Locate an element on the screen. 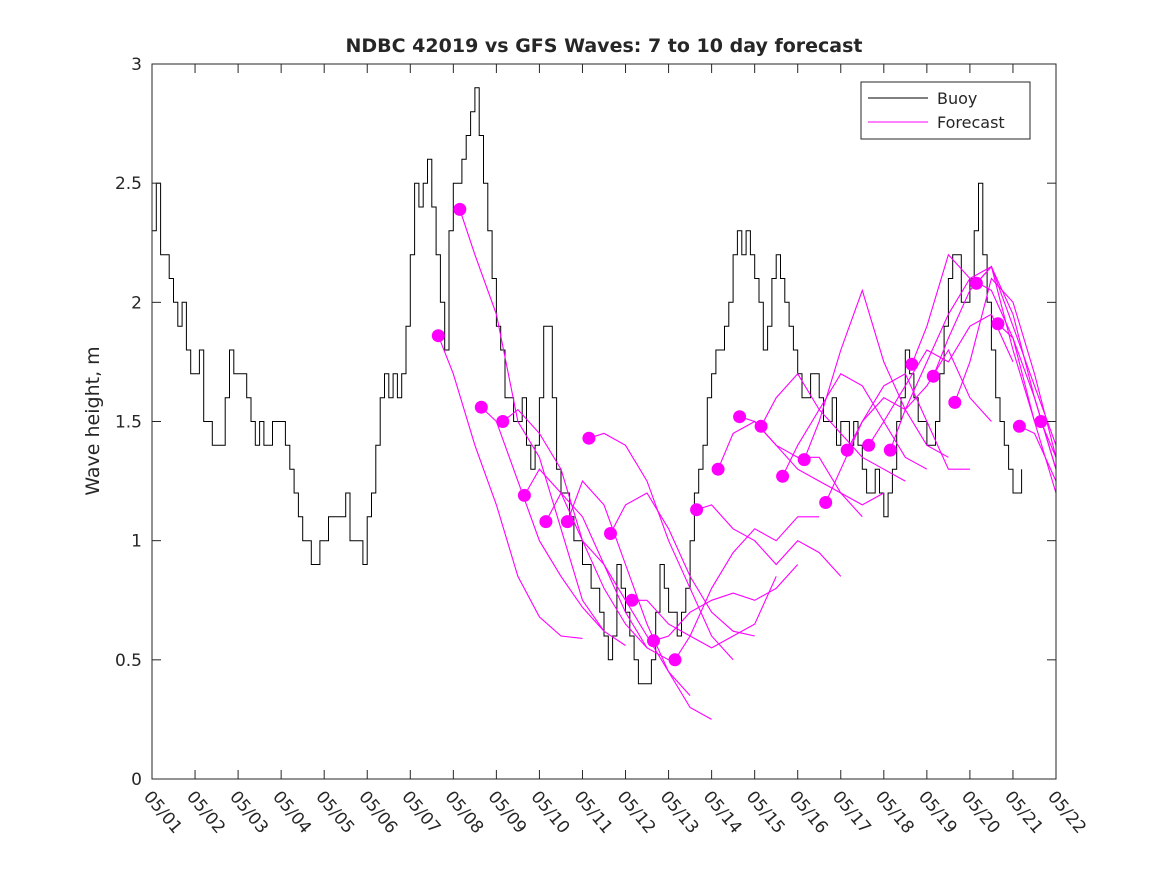 This screenshot has height=875, width=1167. legend-box is located at coordinates (945, 110).